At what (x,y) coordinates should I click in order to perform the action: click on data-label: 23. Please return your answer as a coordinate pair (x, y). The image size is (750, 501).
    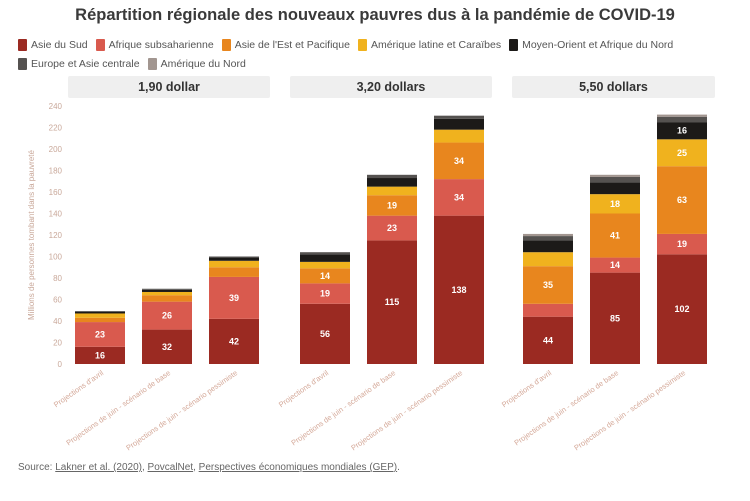
    Looking at the image, I should click on (392, 228).